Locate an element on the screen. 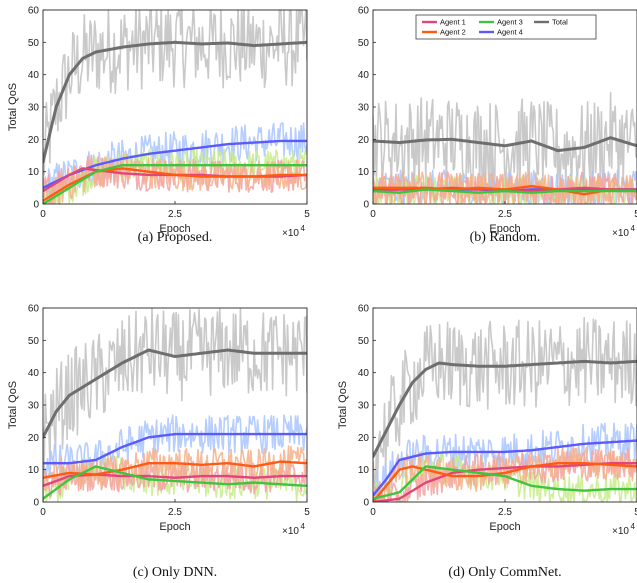  legend-label-agent2: Agent 2 is located at coordinates (453, 32).